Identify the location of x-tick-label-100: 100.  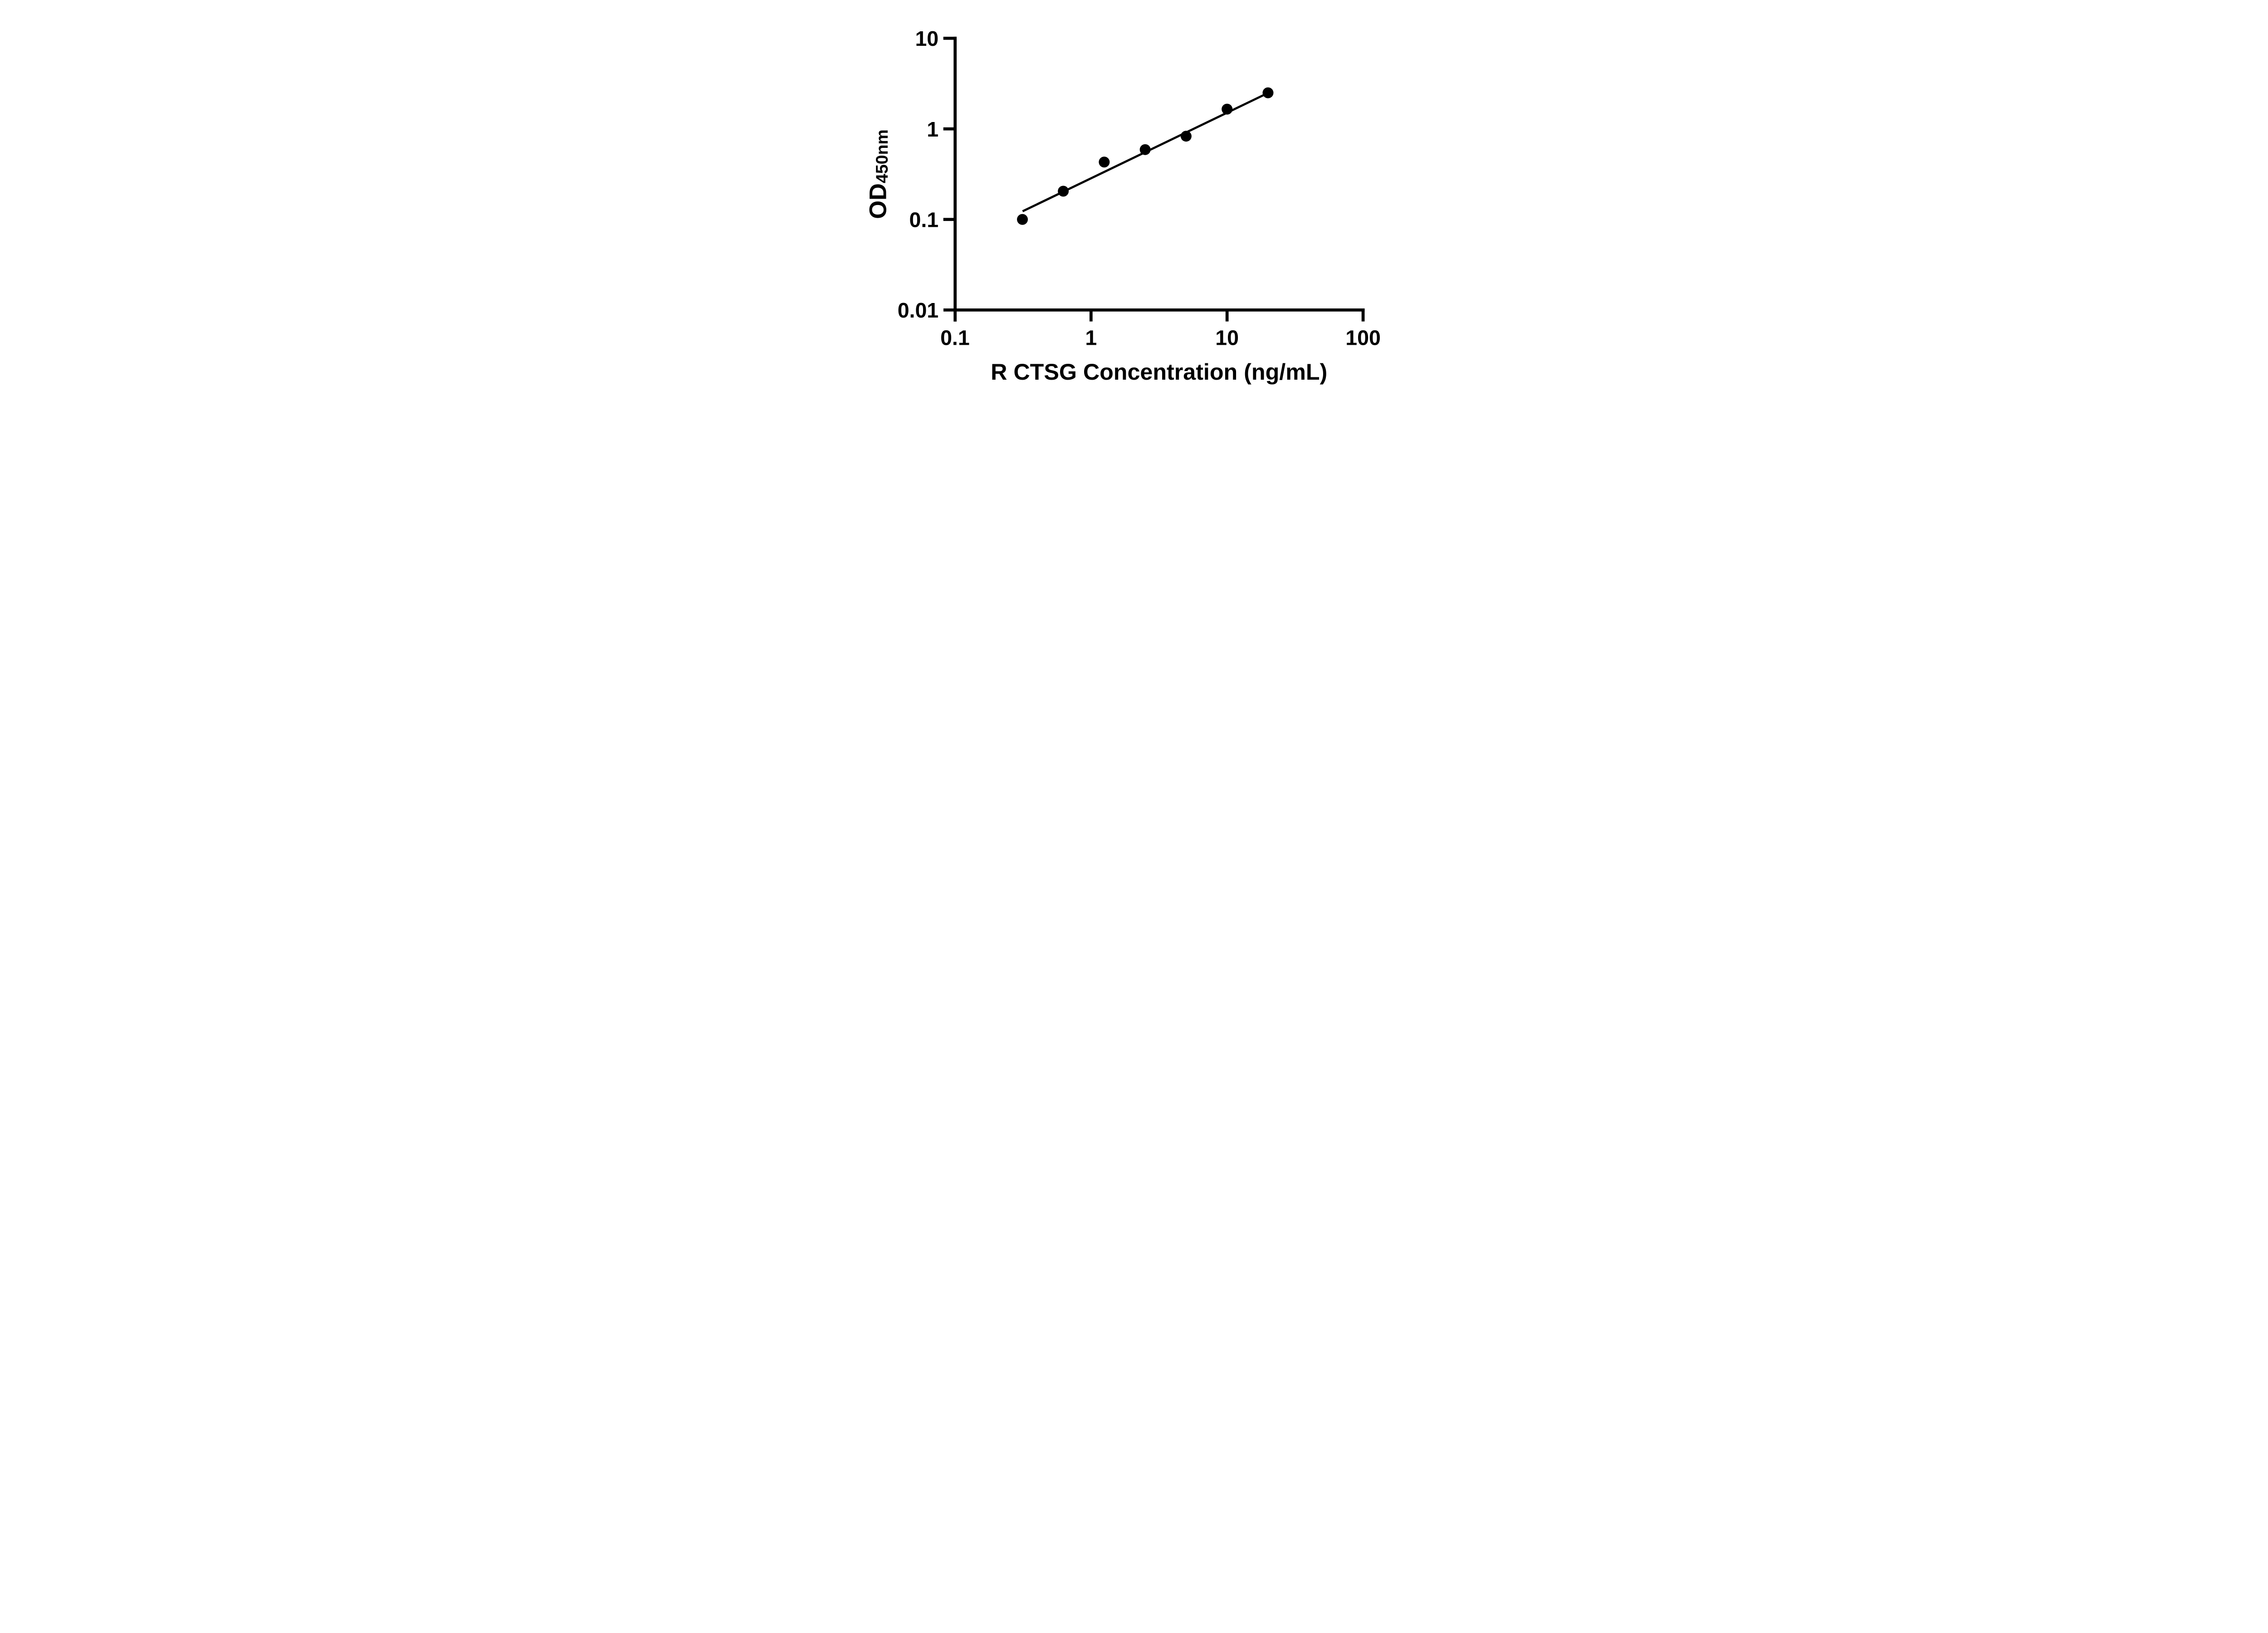
(1363, 337).